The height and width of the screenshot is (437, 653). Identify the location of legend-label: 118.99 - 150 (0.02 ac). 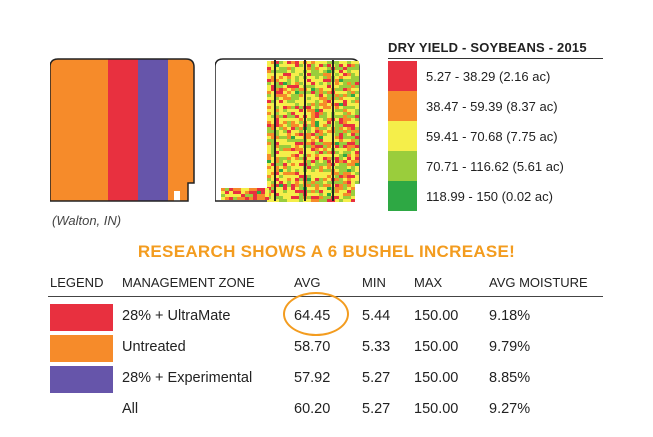
(489, 196).